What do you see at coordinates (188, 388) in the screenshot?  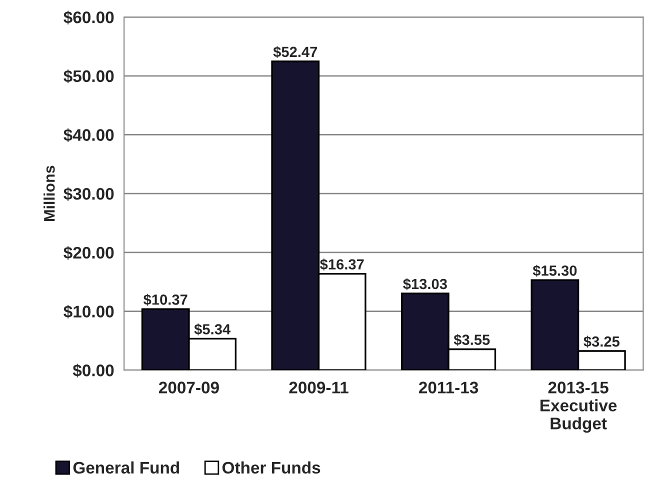 I see `x-tick-label: 2007-09` at bounding box center [188, 388].